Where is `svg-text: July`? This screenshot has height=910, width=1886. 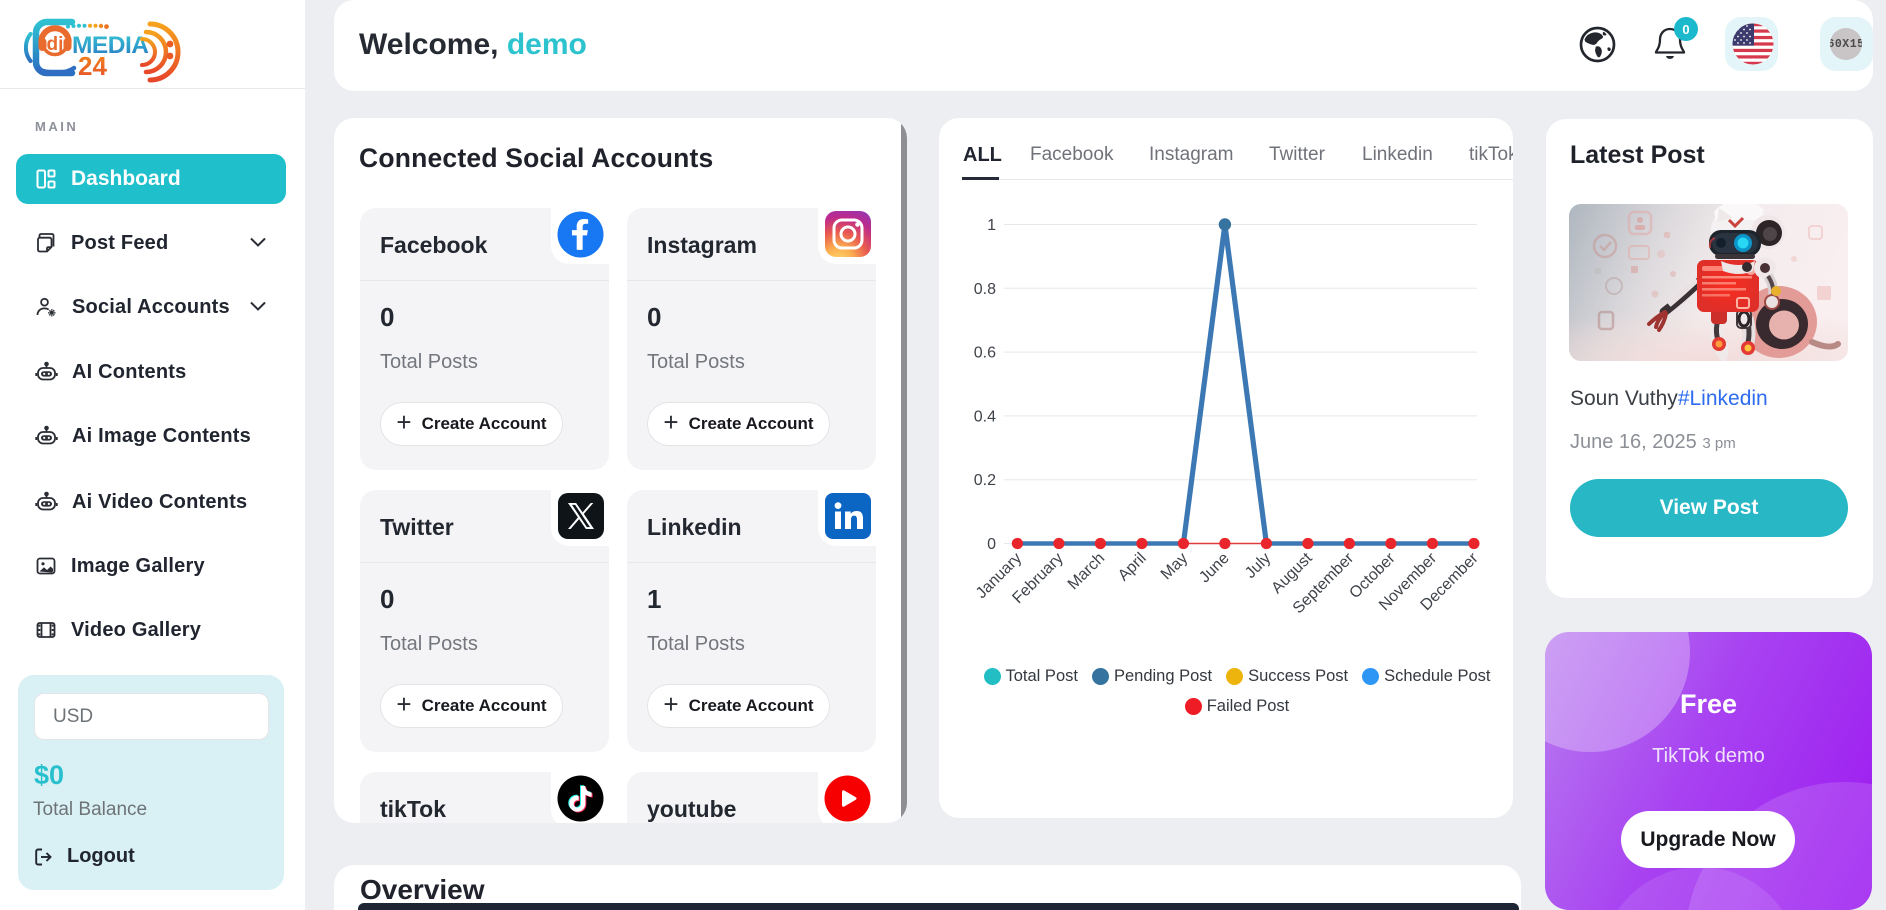
svg-text: July is located at coordinates (1258, 566).